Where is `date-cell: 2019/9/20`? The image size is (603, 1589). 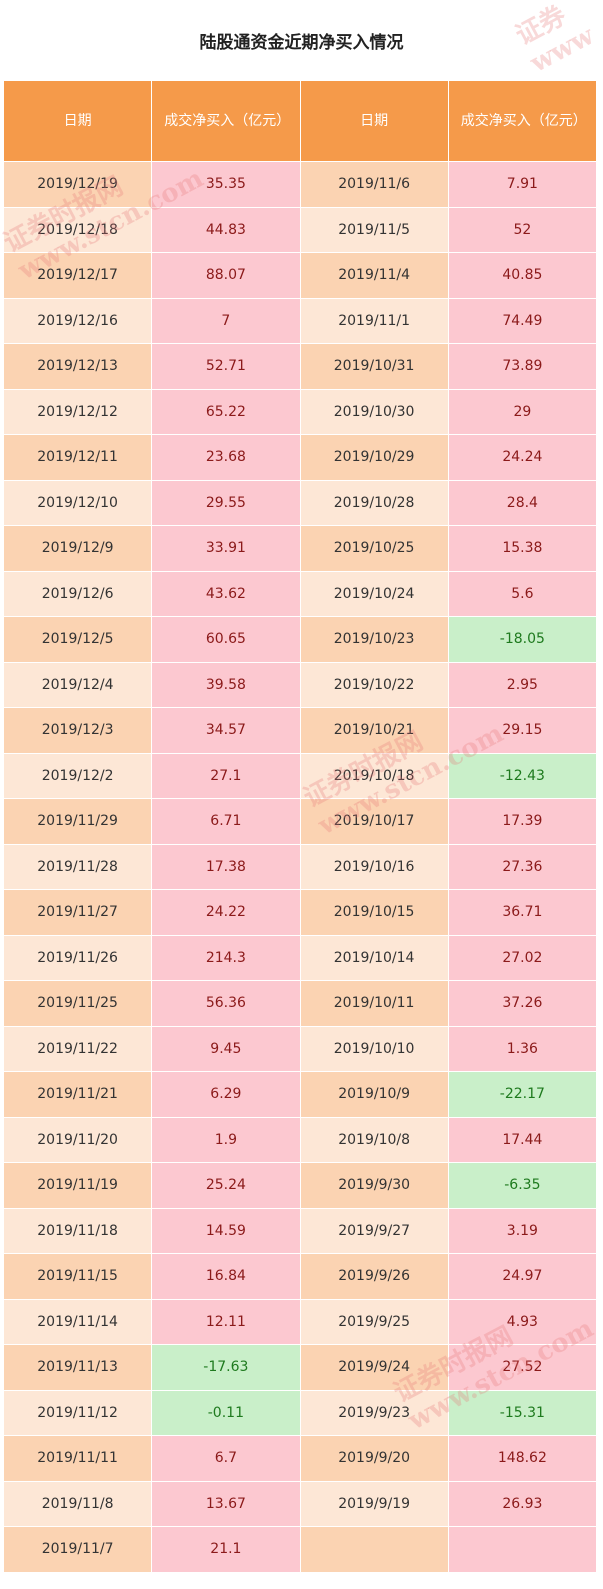 date-cell: 2019/9/20 is located at coordinates (374, 1458).